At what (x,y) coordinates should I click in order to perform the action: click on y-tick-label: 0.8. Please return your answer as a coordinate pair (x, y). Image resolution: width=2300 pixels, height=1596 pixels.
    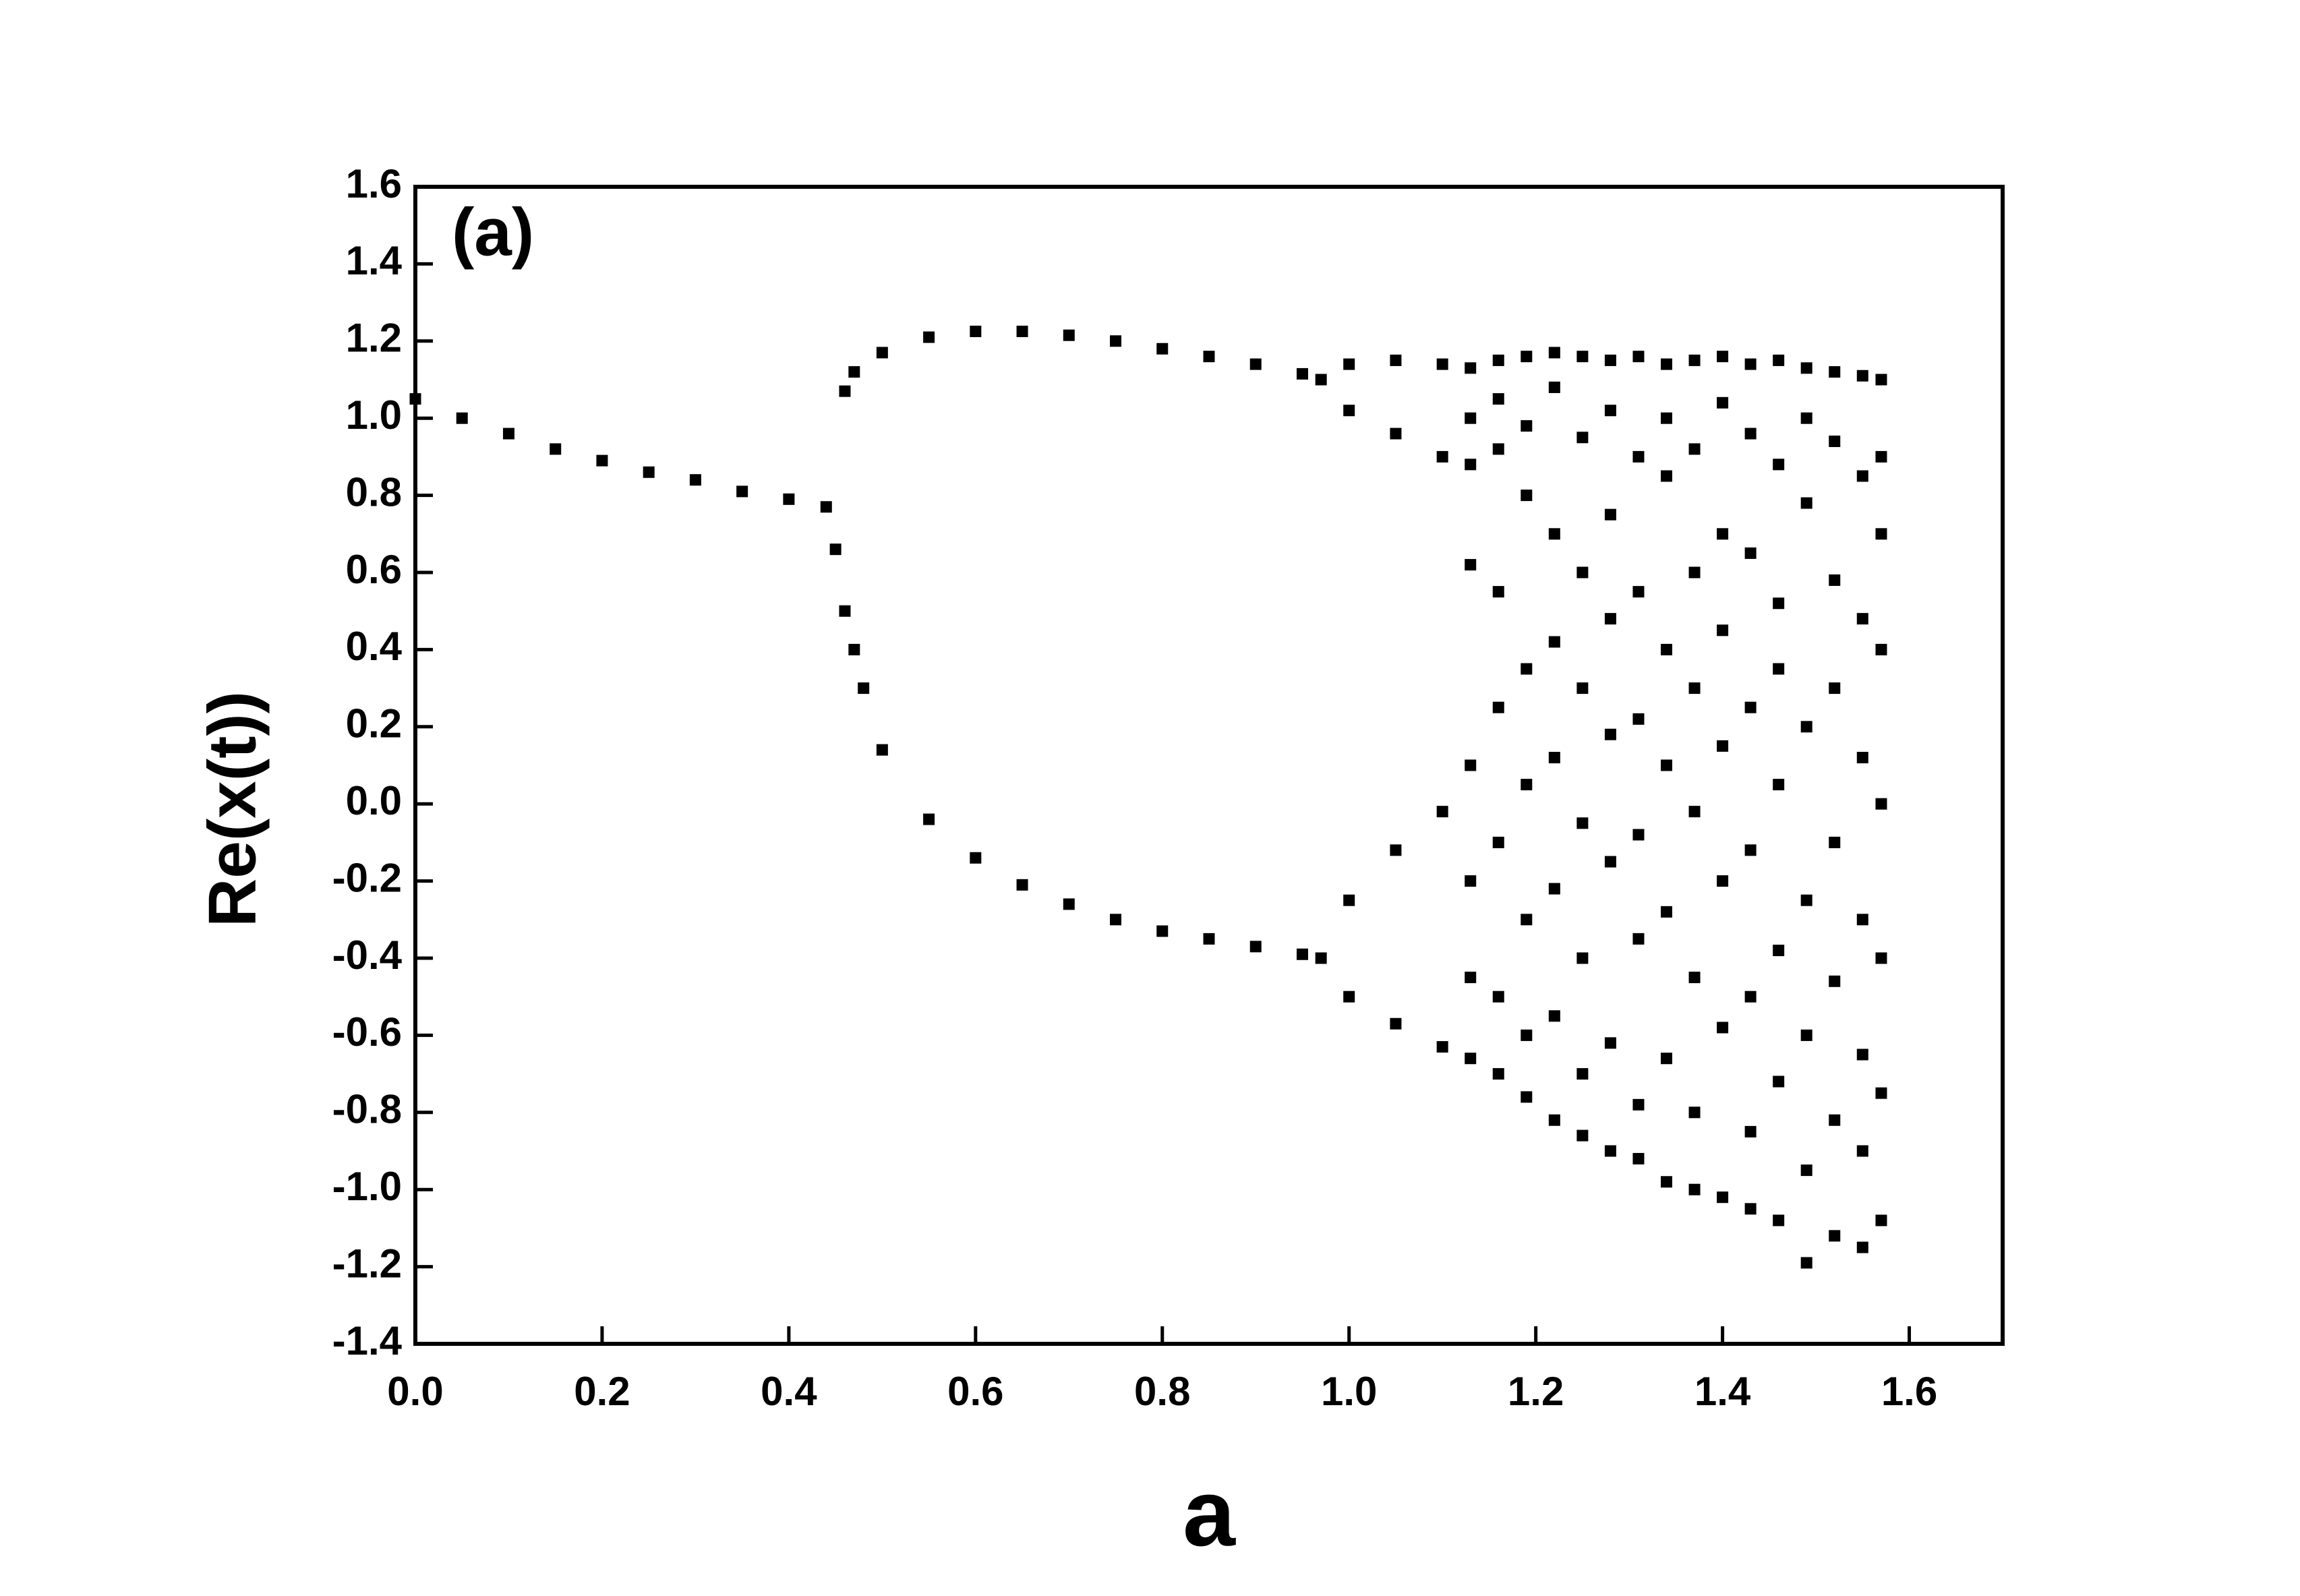
    Looking at the image, I should click on (374, 491).